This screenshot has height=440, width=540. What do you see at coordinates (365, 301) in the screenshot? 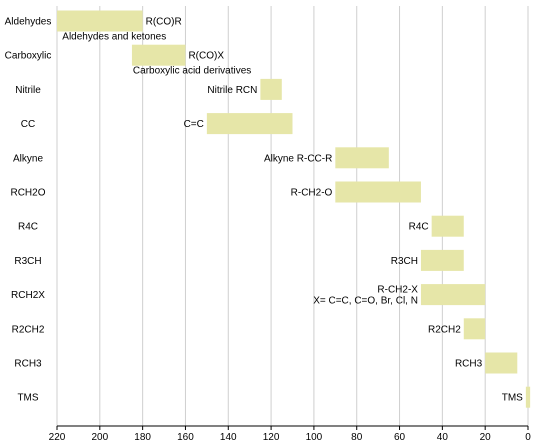
I see `annotation-label: X= C=C, C=O, Br, Cl, N` at bounding box center [365, 301].